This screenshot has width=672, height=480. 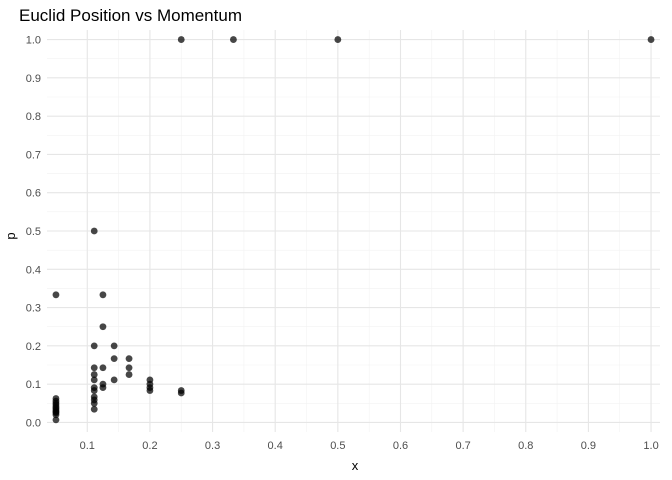 What do you see at coordinates (87, 446) in the screenshot?
I see `x-tick-label: 0.1` at bounding box center [87, 446].